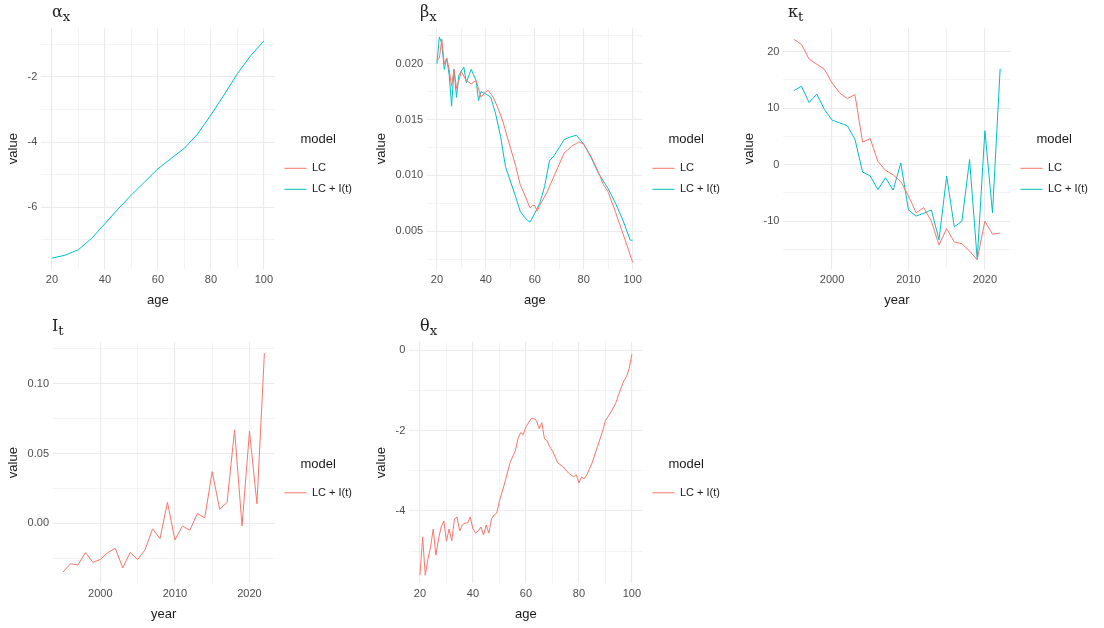 This screenshot has width=1104, height=628. Describe the element at coordinates (38, 522) in the screenshot. I see `y-tick-label: 0.00` at that location.